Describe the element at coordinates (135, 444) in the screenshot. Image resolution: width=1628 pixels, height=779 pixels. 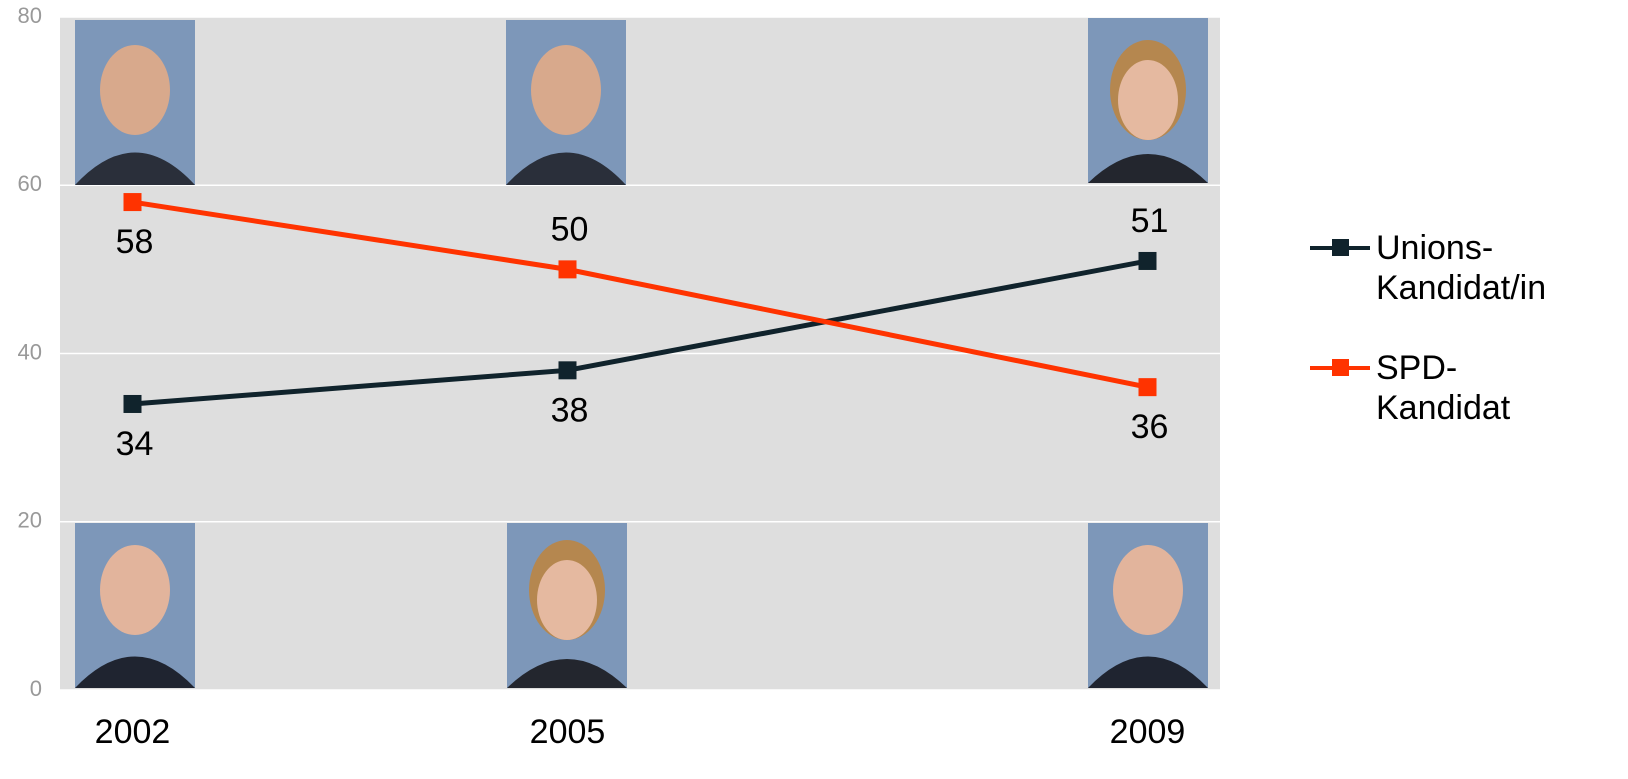
I see `data-label: 34` at that location.